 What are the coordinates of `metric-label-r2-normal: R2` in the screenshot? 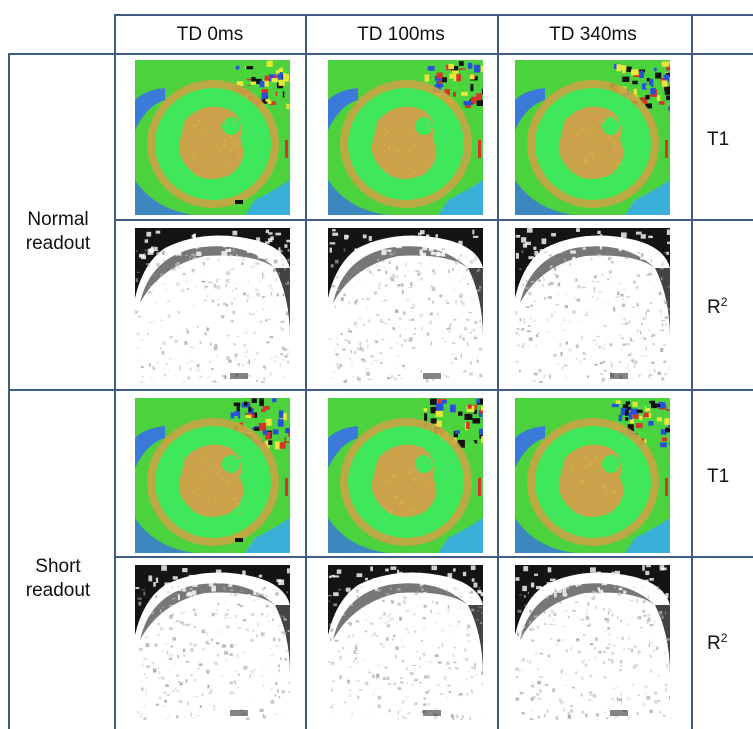 It's located at (717, 306).